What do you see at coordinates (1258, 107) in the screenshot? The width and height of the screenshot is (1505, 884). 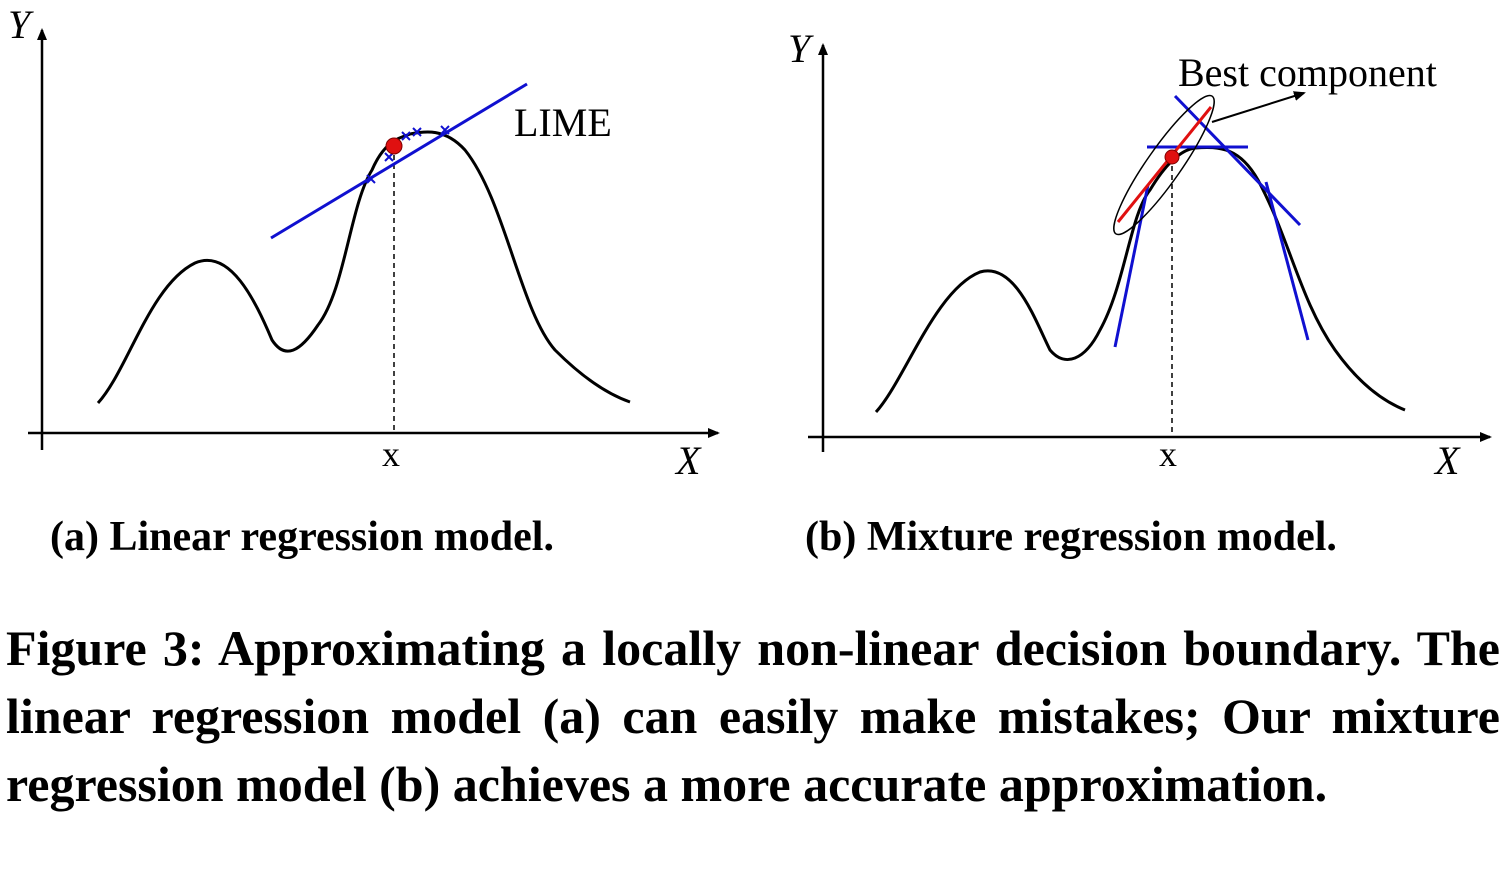 I see `panel-b-annotation-arrow` at bounding box center [1258, 107].